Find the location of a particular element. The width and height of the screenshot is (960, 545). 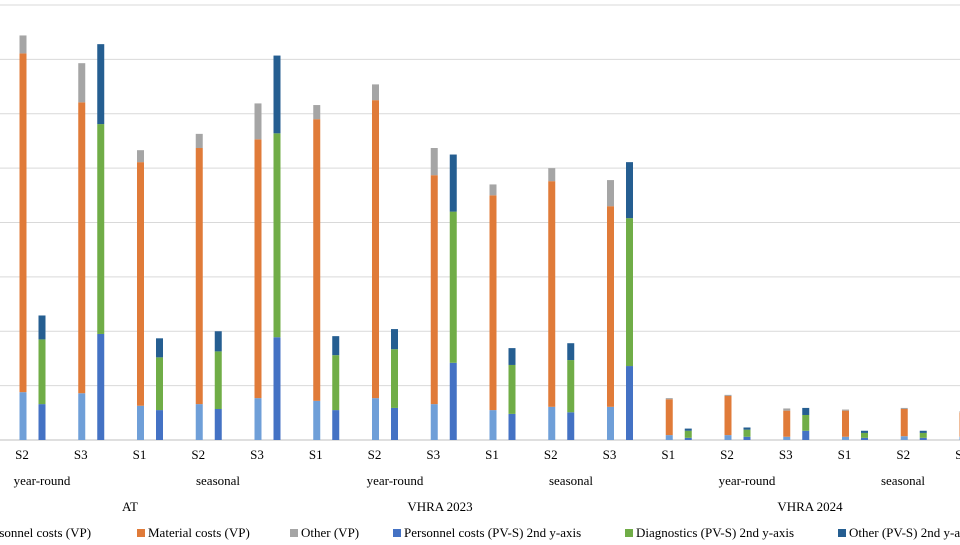

legend-label: Other (PV-S) 2nd y-axis is located at coordinates (904, 532).